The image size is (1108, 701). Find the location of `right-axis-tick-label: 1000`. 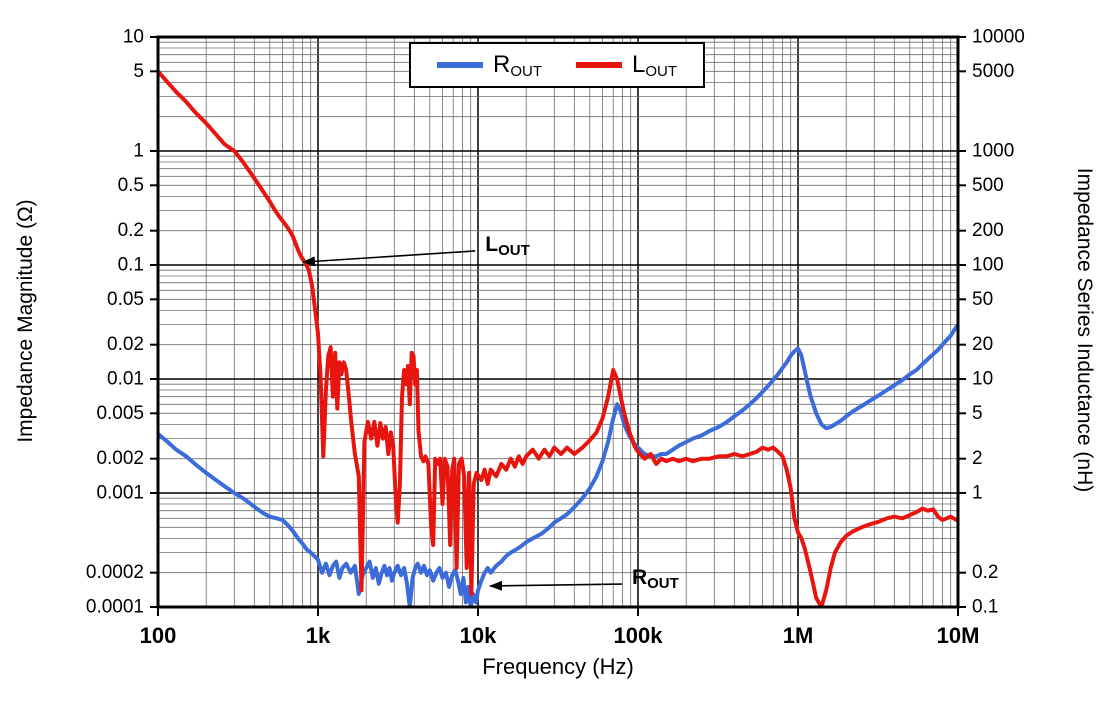

right-axis-tick-label: 1000 is located at coordinates (993, 151).